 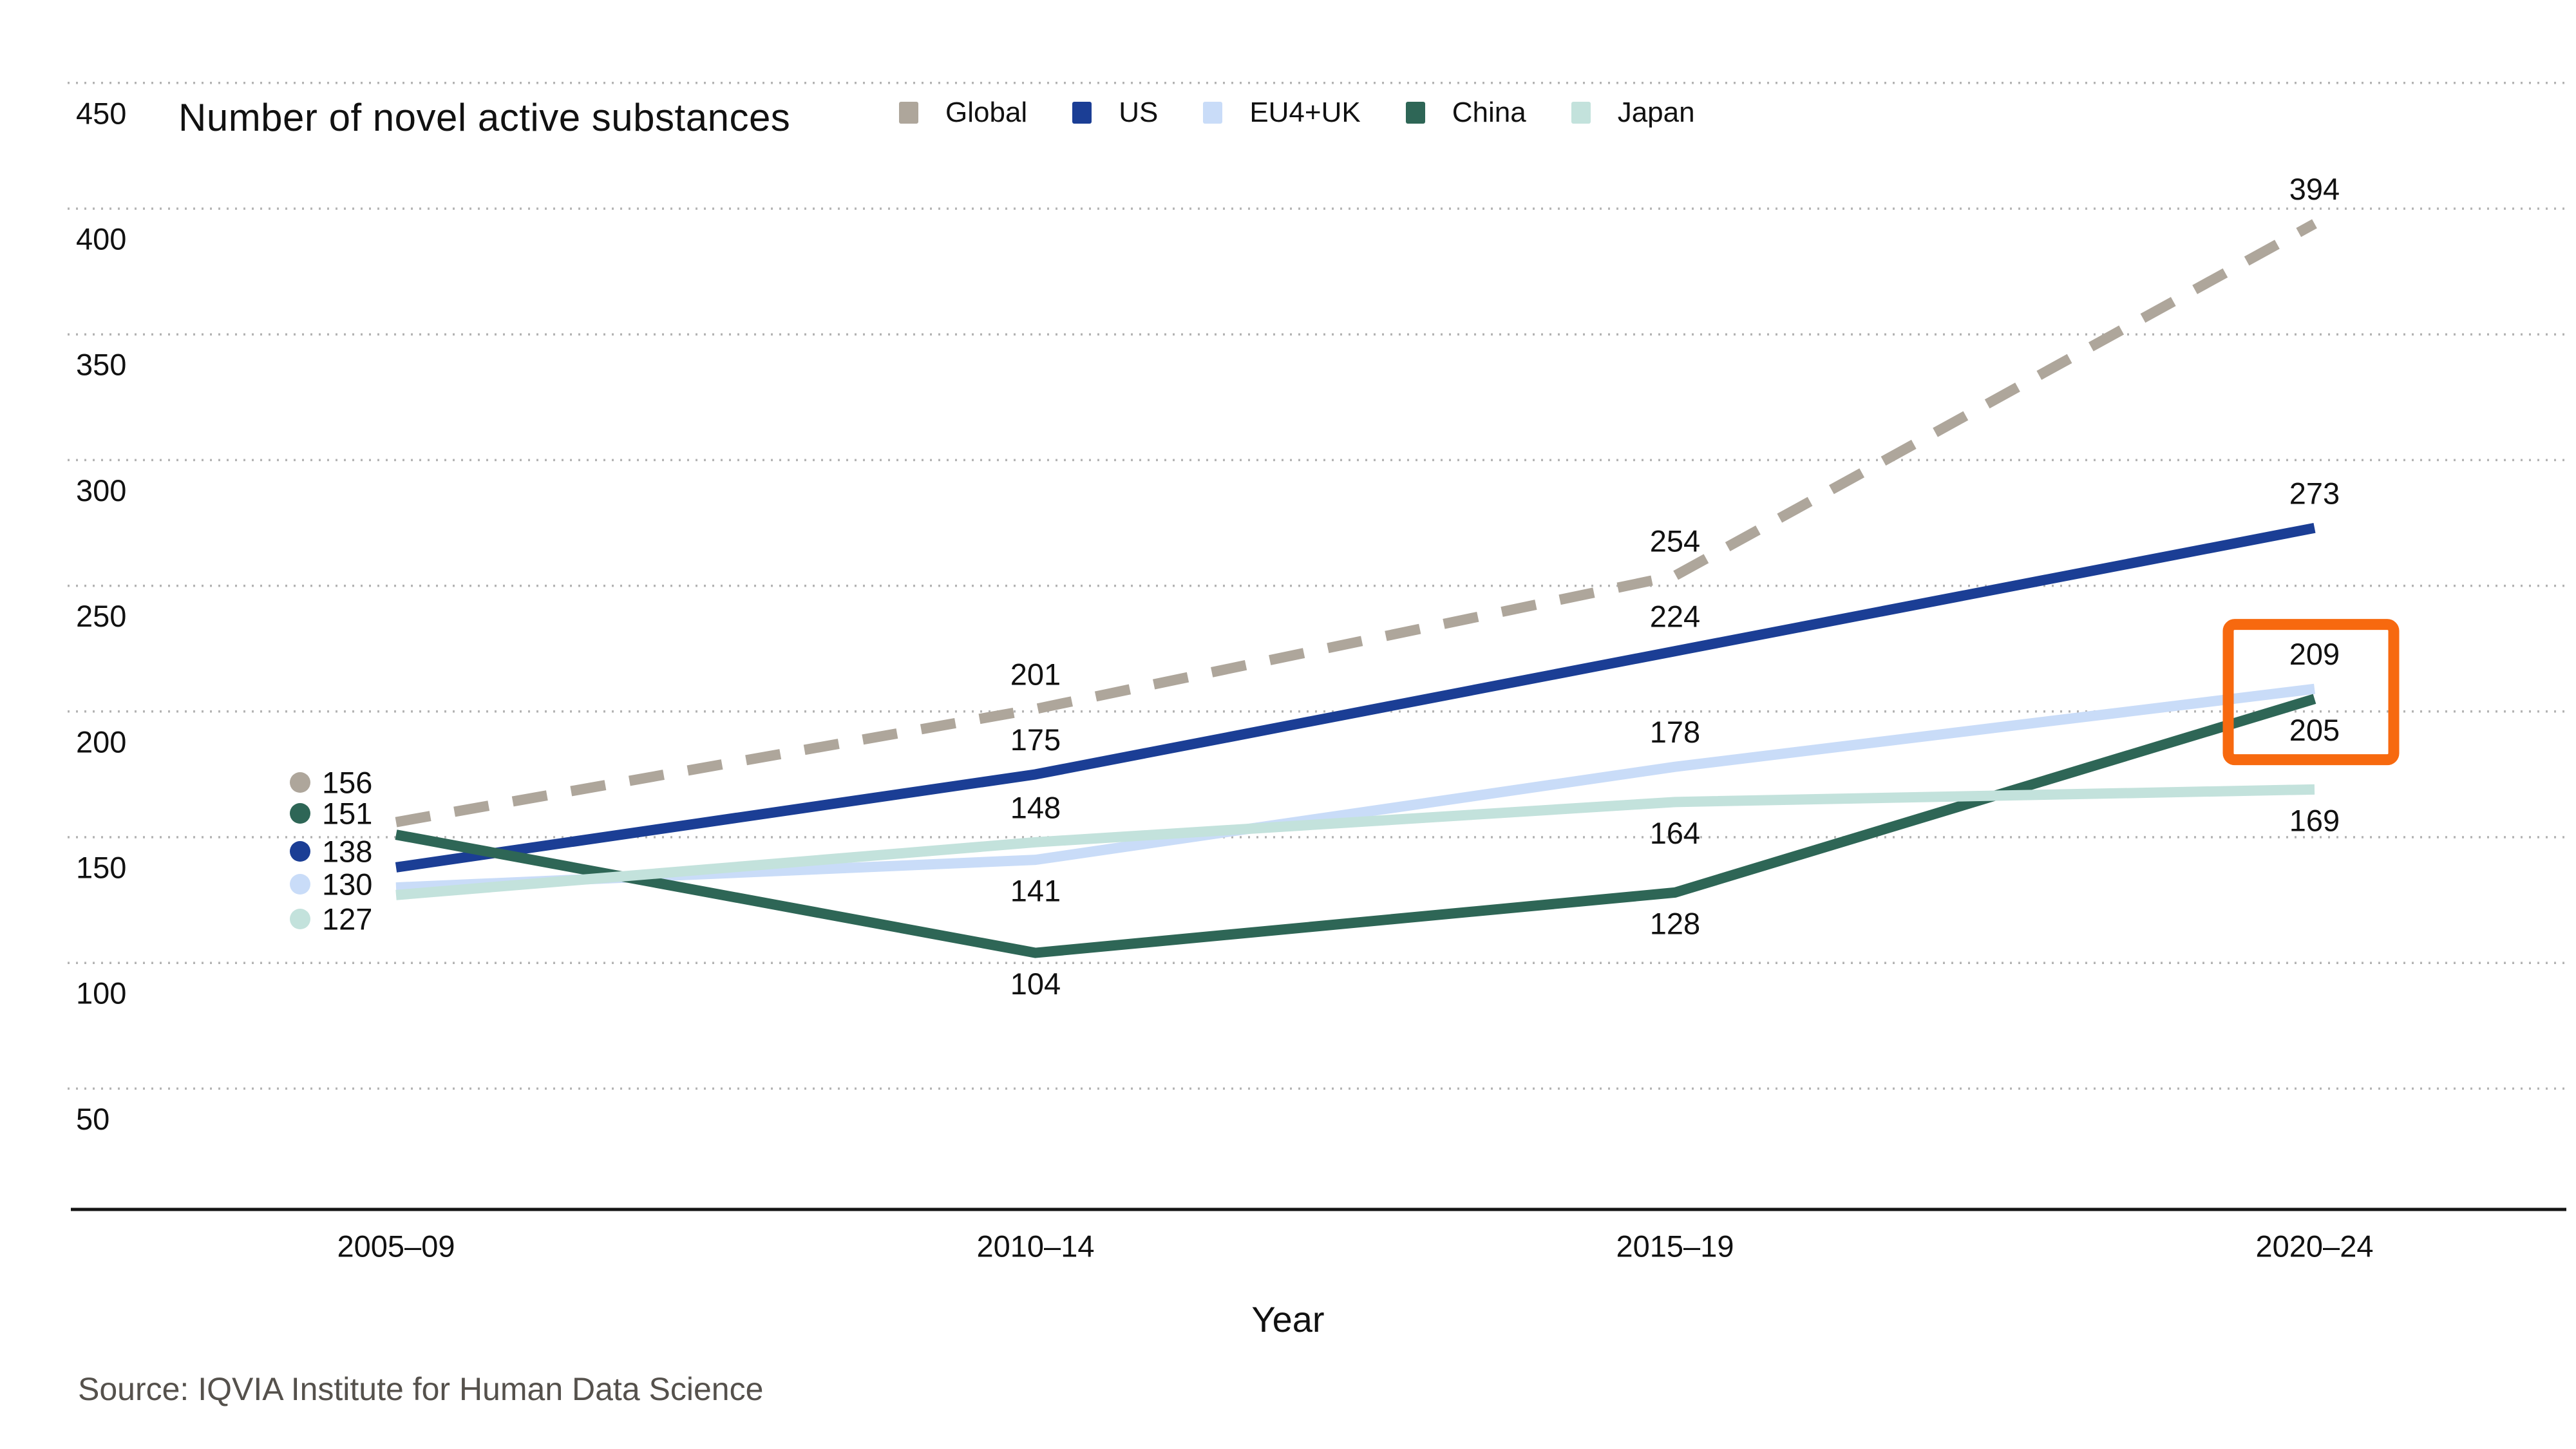 I want to click on highlight-box, so click(x=2311, y=692).